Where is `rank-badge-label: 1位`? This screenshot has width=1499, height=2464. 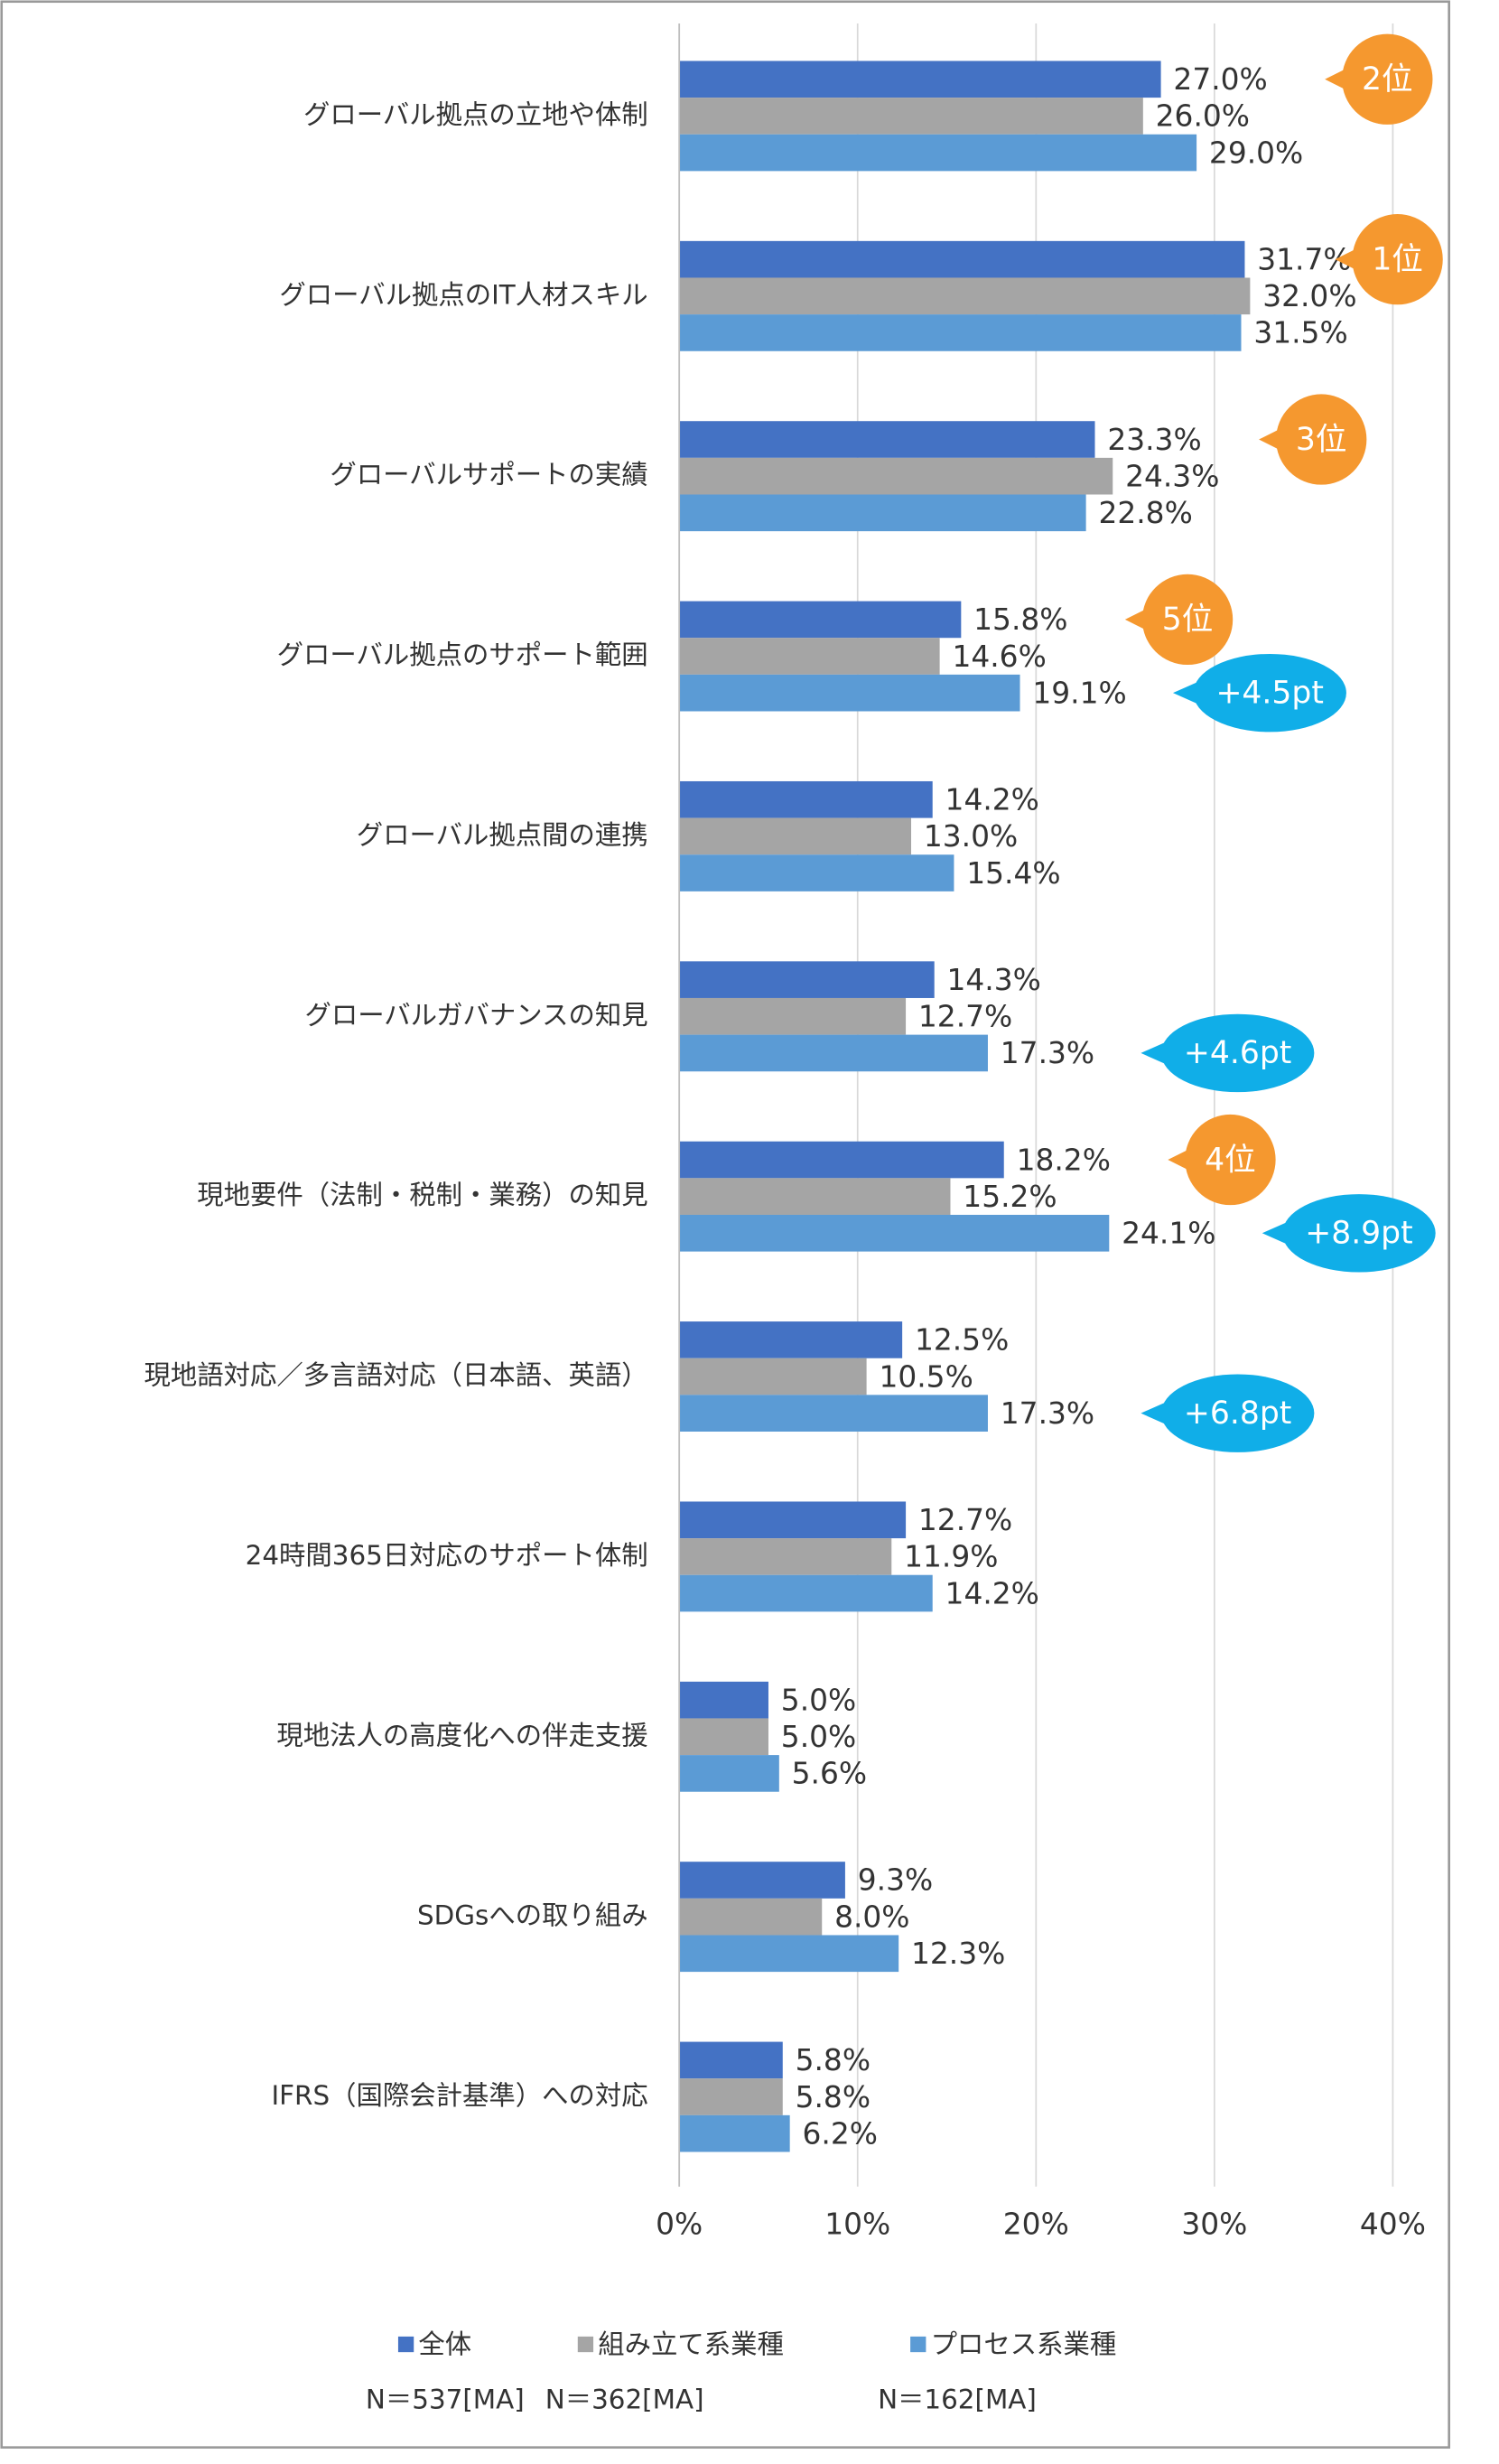
rank-badge-label: 1位 is located at coordinates (1397, 259).